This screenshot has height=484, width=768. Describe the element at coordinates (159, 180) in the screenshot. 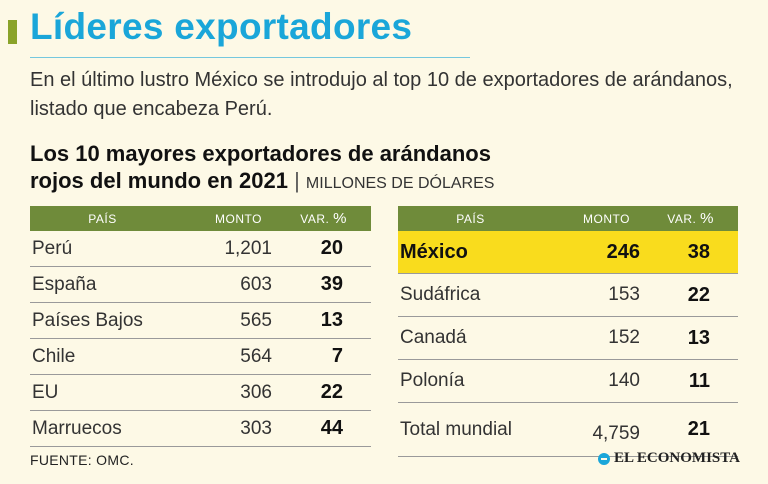

I see `chart-title-line2: rojos del mundo en 2021` at that location.